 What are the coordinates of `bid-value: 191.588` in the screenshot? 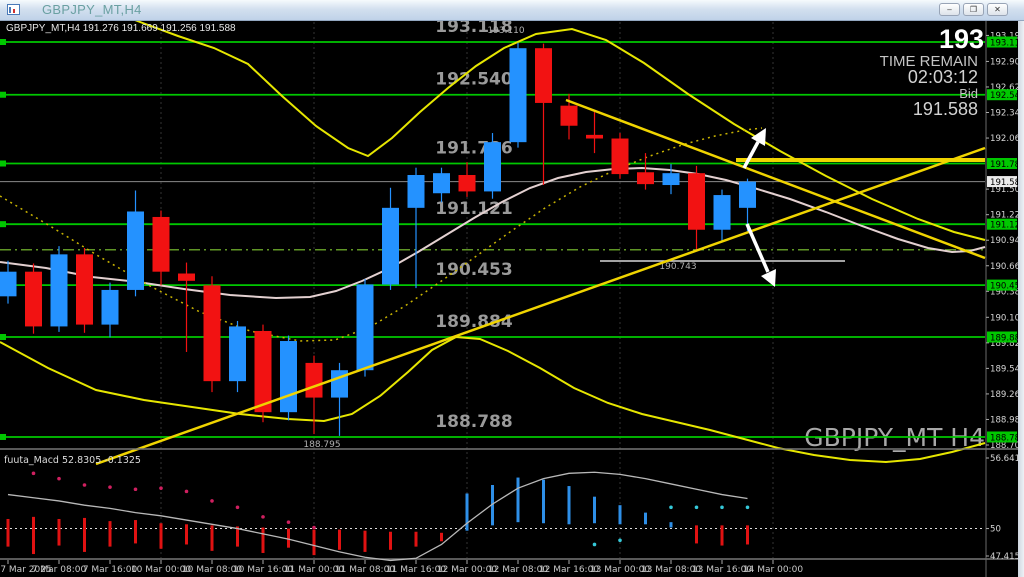 It's located at (945, 109).